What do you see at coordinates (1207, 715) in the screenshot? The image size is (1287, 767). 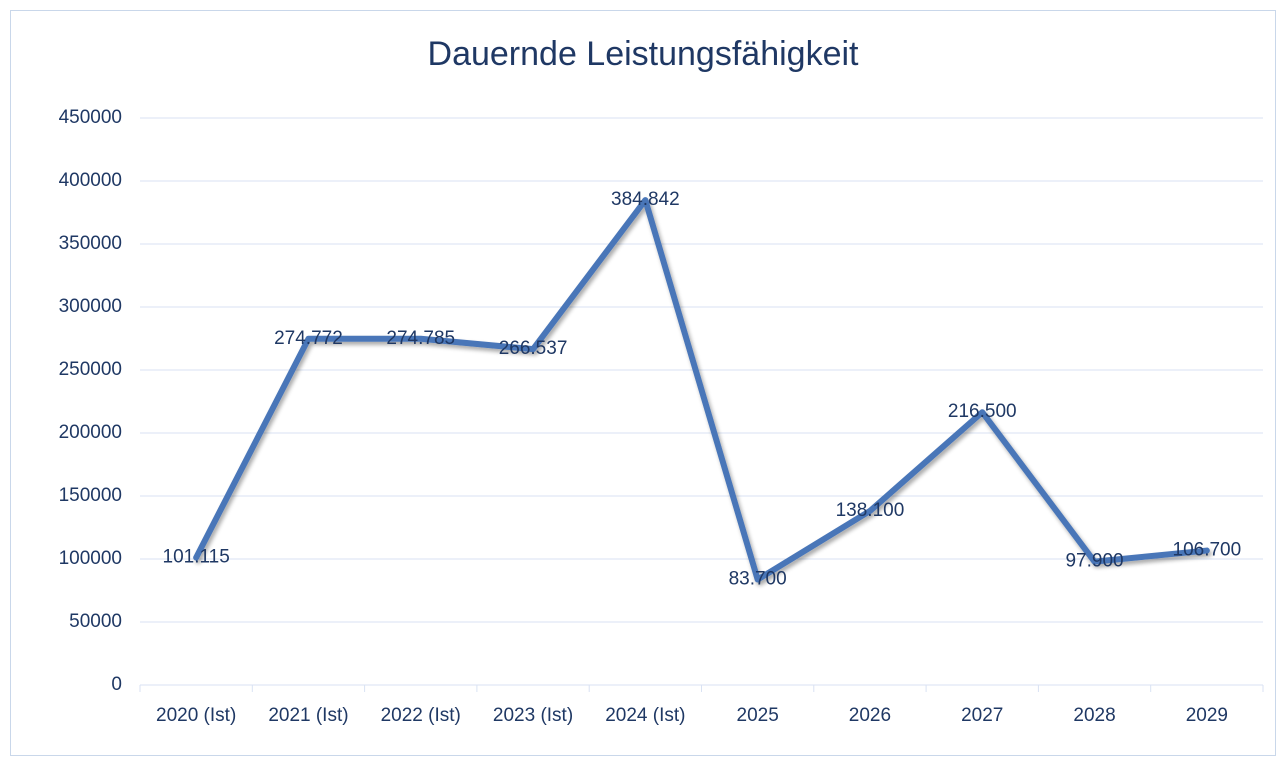 I see `x-tick-label: 2029` at bounding box center [1207, 715].